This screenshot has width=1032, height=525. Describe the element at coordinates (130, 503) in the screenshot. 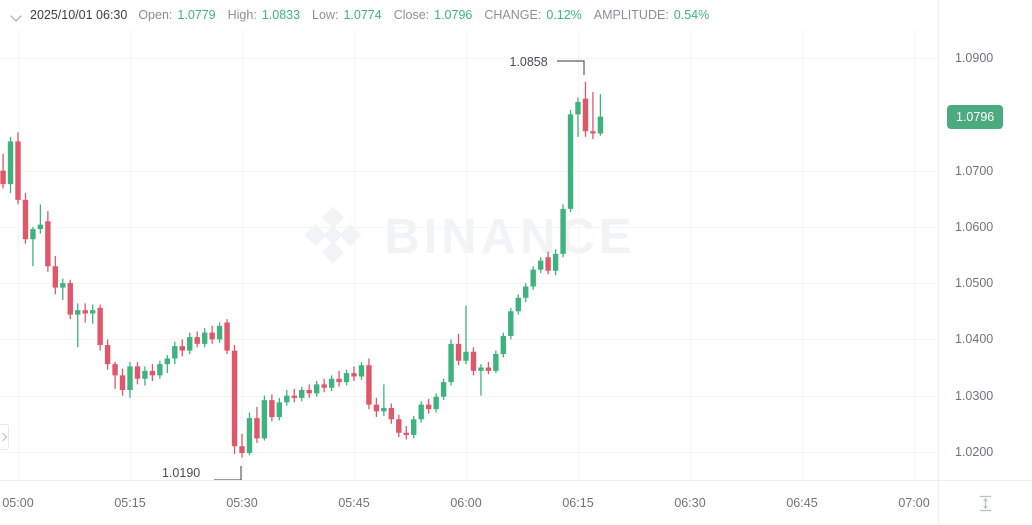

I see `time-axis-tick: 05:15` at that location.